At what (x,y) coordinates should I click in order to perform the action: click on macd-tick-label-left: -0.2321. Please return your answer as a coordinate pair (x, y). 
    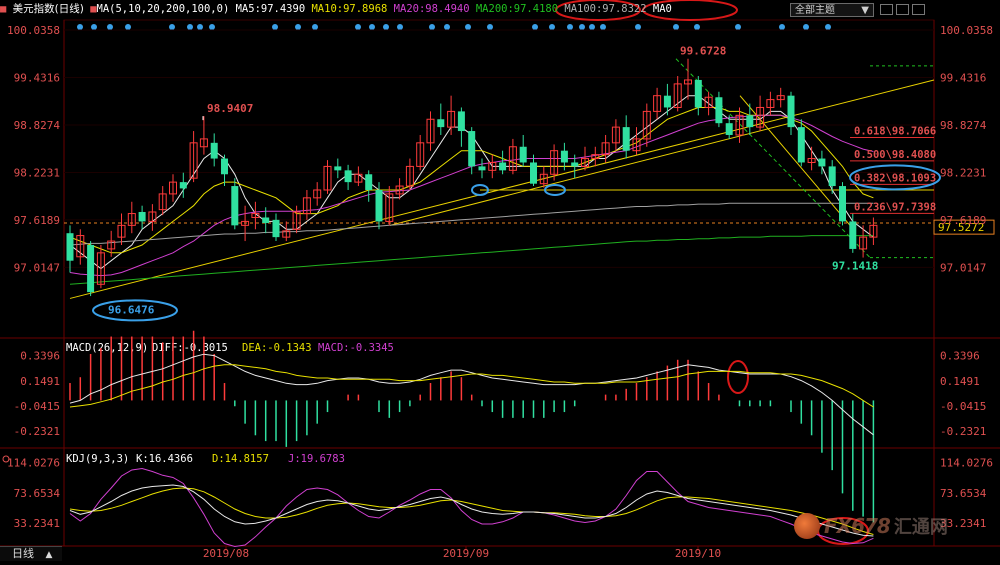
    Looking at the image, I should click on (37, 431).